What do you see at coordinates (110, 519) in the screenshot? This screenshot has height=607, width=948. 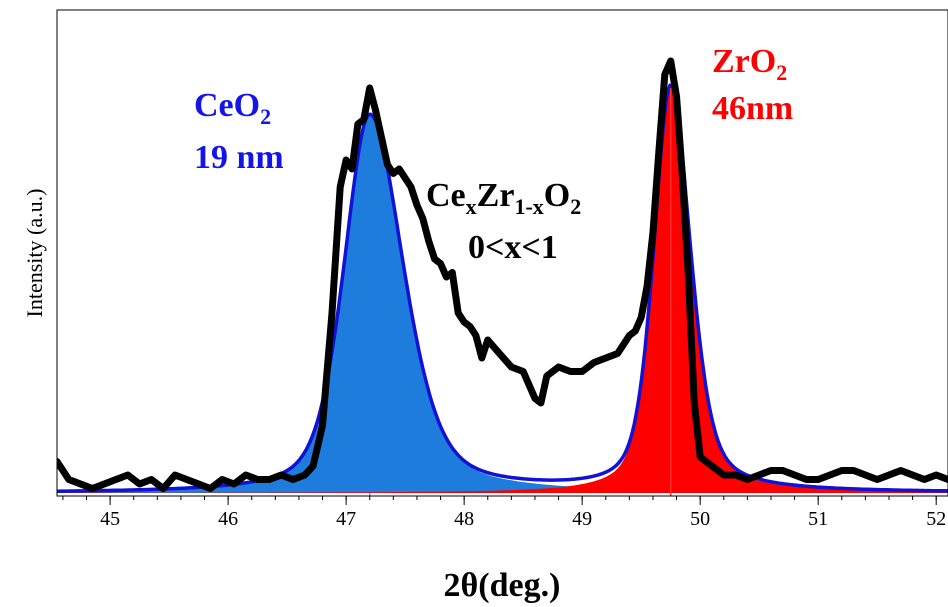 I see `x-tick-label: 45` at bounding box center [110, 519].